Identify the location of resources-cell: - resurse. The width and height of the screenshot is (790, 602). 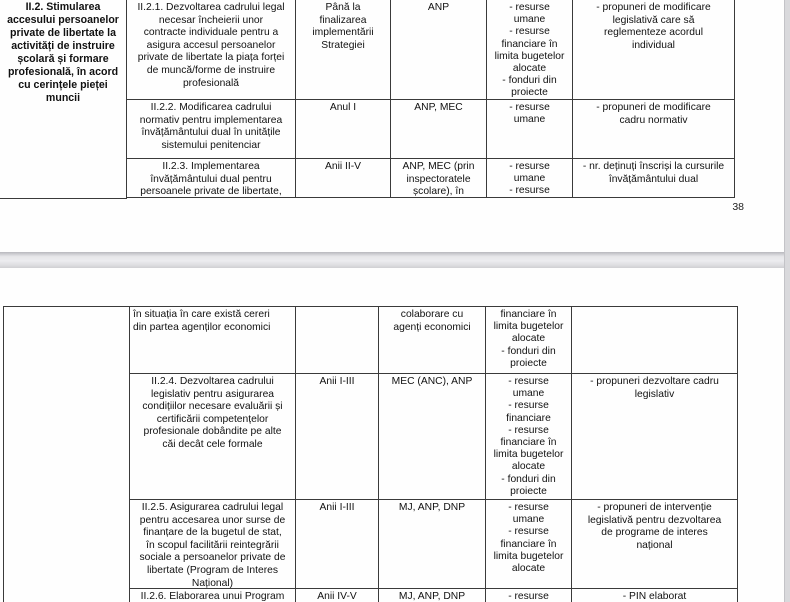
(529, 595).